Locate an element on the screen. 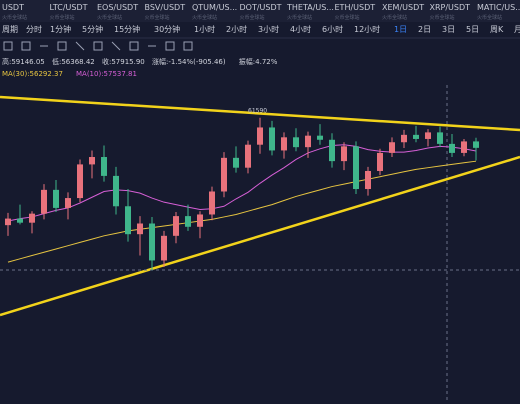 The height and width of the screenshot is (404, 520). period-button: 周期 is located at coordinates (10, 29).